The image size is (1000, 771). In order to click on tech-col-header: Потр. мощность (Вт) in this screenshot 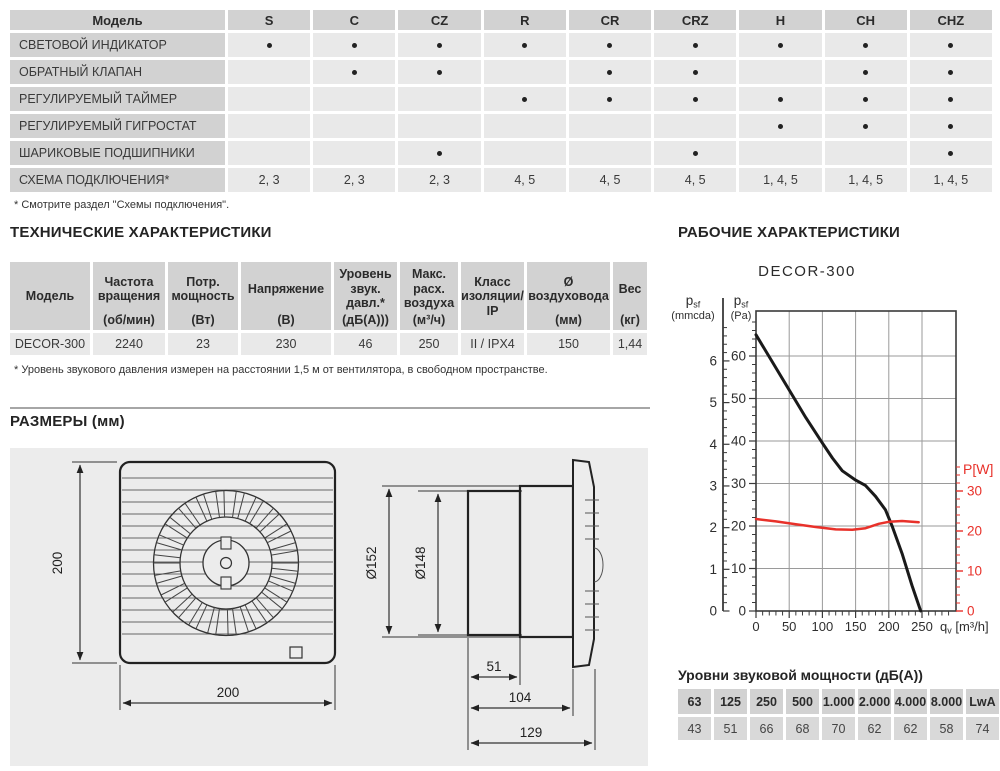, I will do `click(203, 296)`.